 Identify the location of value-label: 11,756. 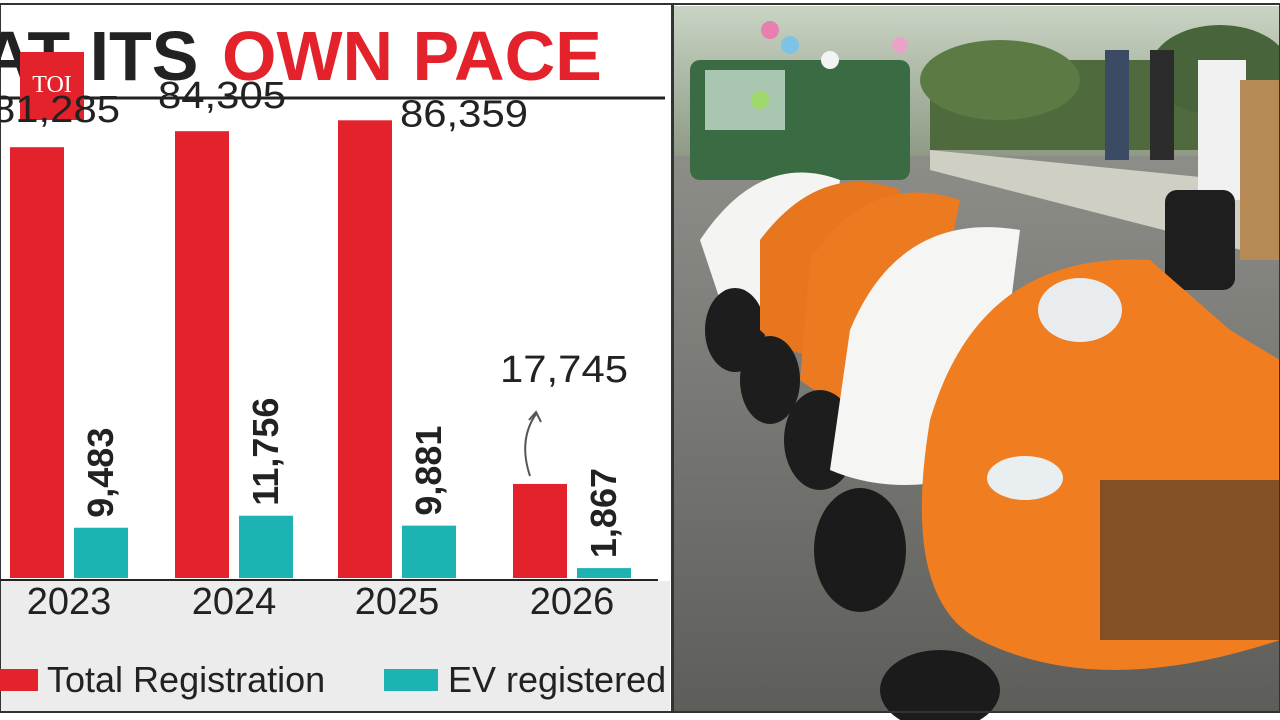
(265, 452).